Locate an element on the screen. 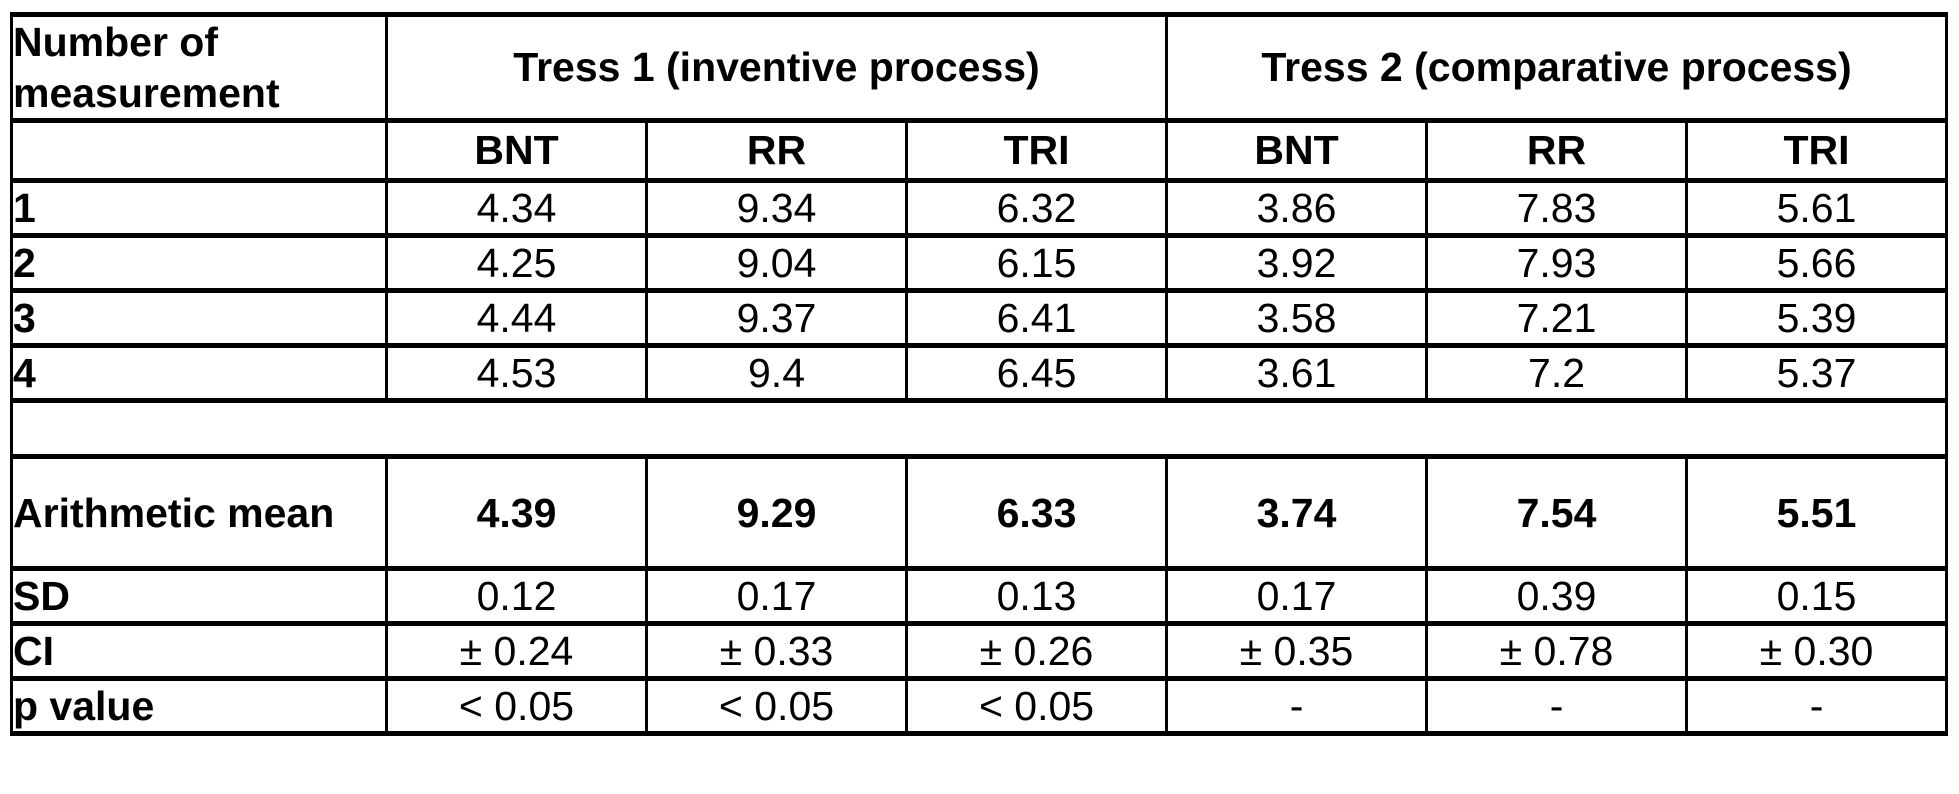 The height and width of the screenshot is (794, 1959). value-cell: 3.61 is located at coordinates (1297, 373).